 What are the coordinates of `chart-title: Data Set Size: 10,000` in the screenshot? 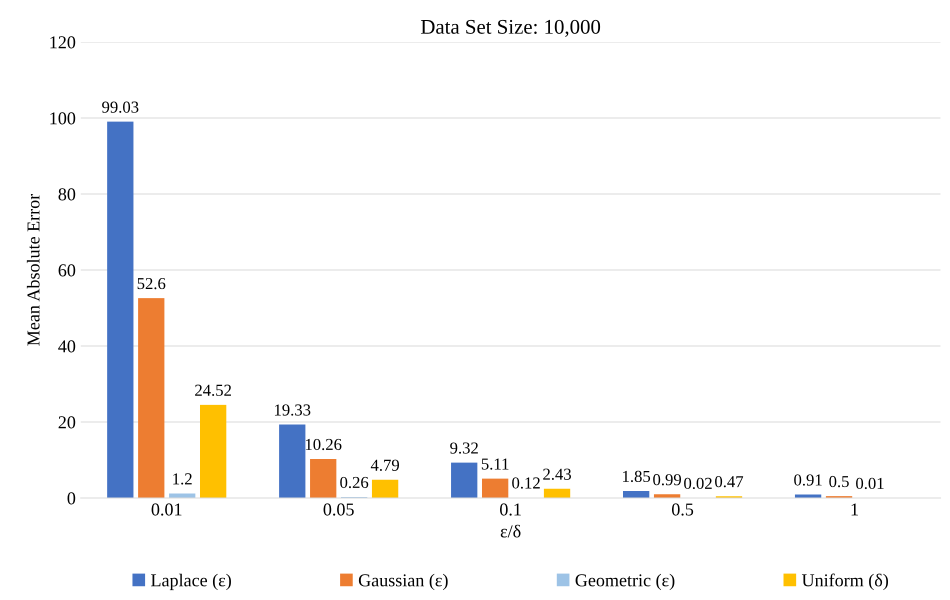 It's located at (510, 28).